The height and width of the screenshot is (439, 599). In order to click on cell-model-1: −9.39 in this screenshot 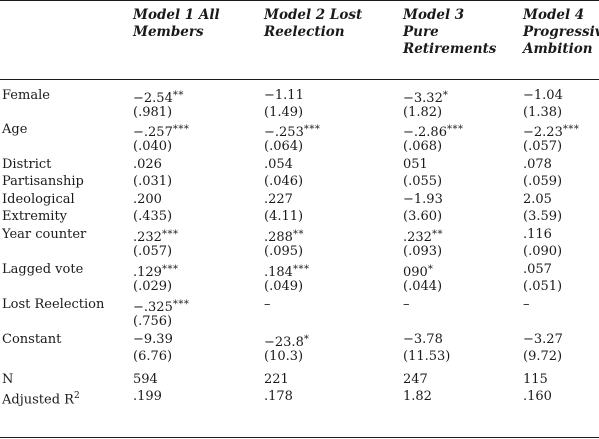, I will do `click(153, 339)`.